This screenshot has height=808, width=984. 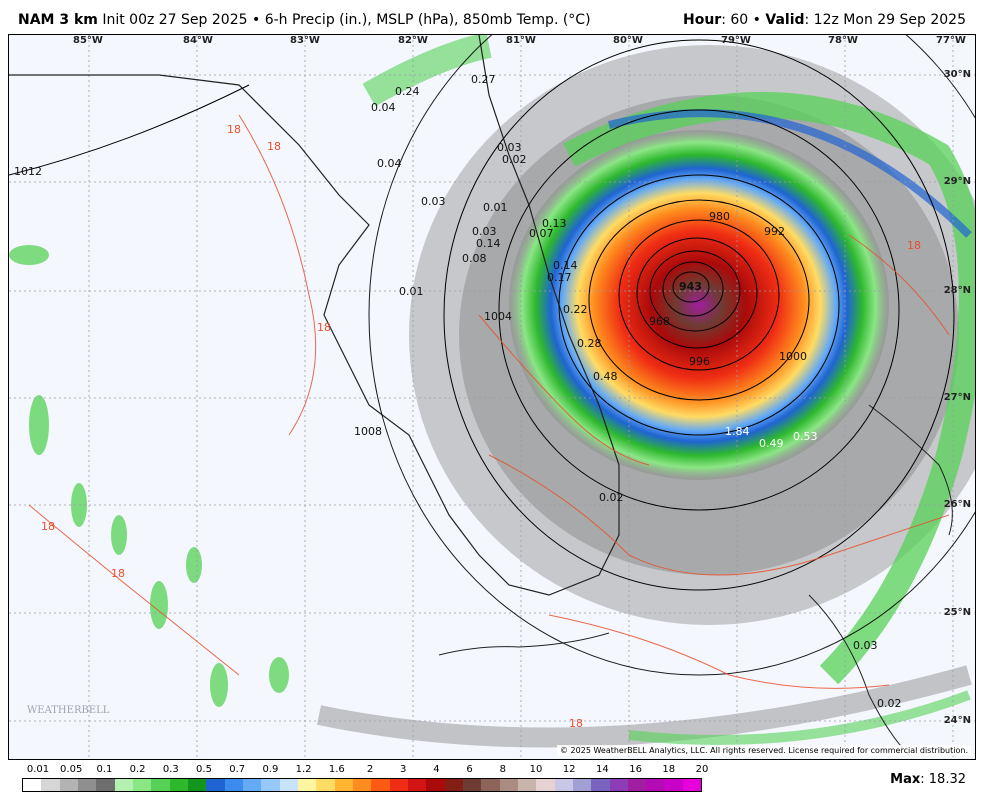 What do you see at coordinates (427, 71) in the screenshot?
I see `rain-band-north` at bounding box center [427, 71].